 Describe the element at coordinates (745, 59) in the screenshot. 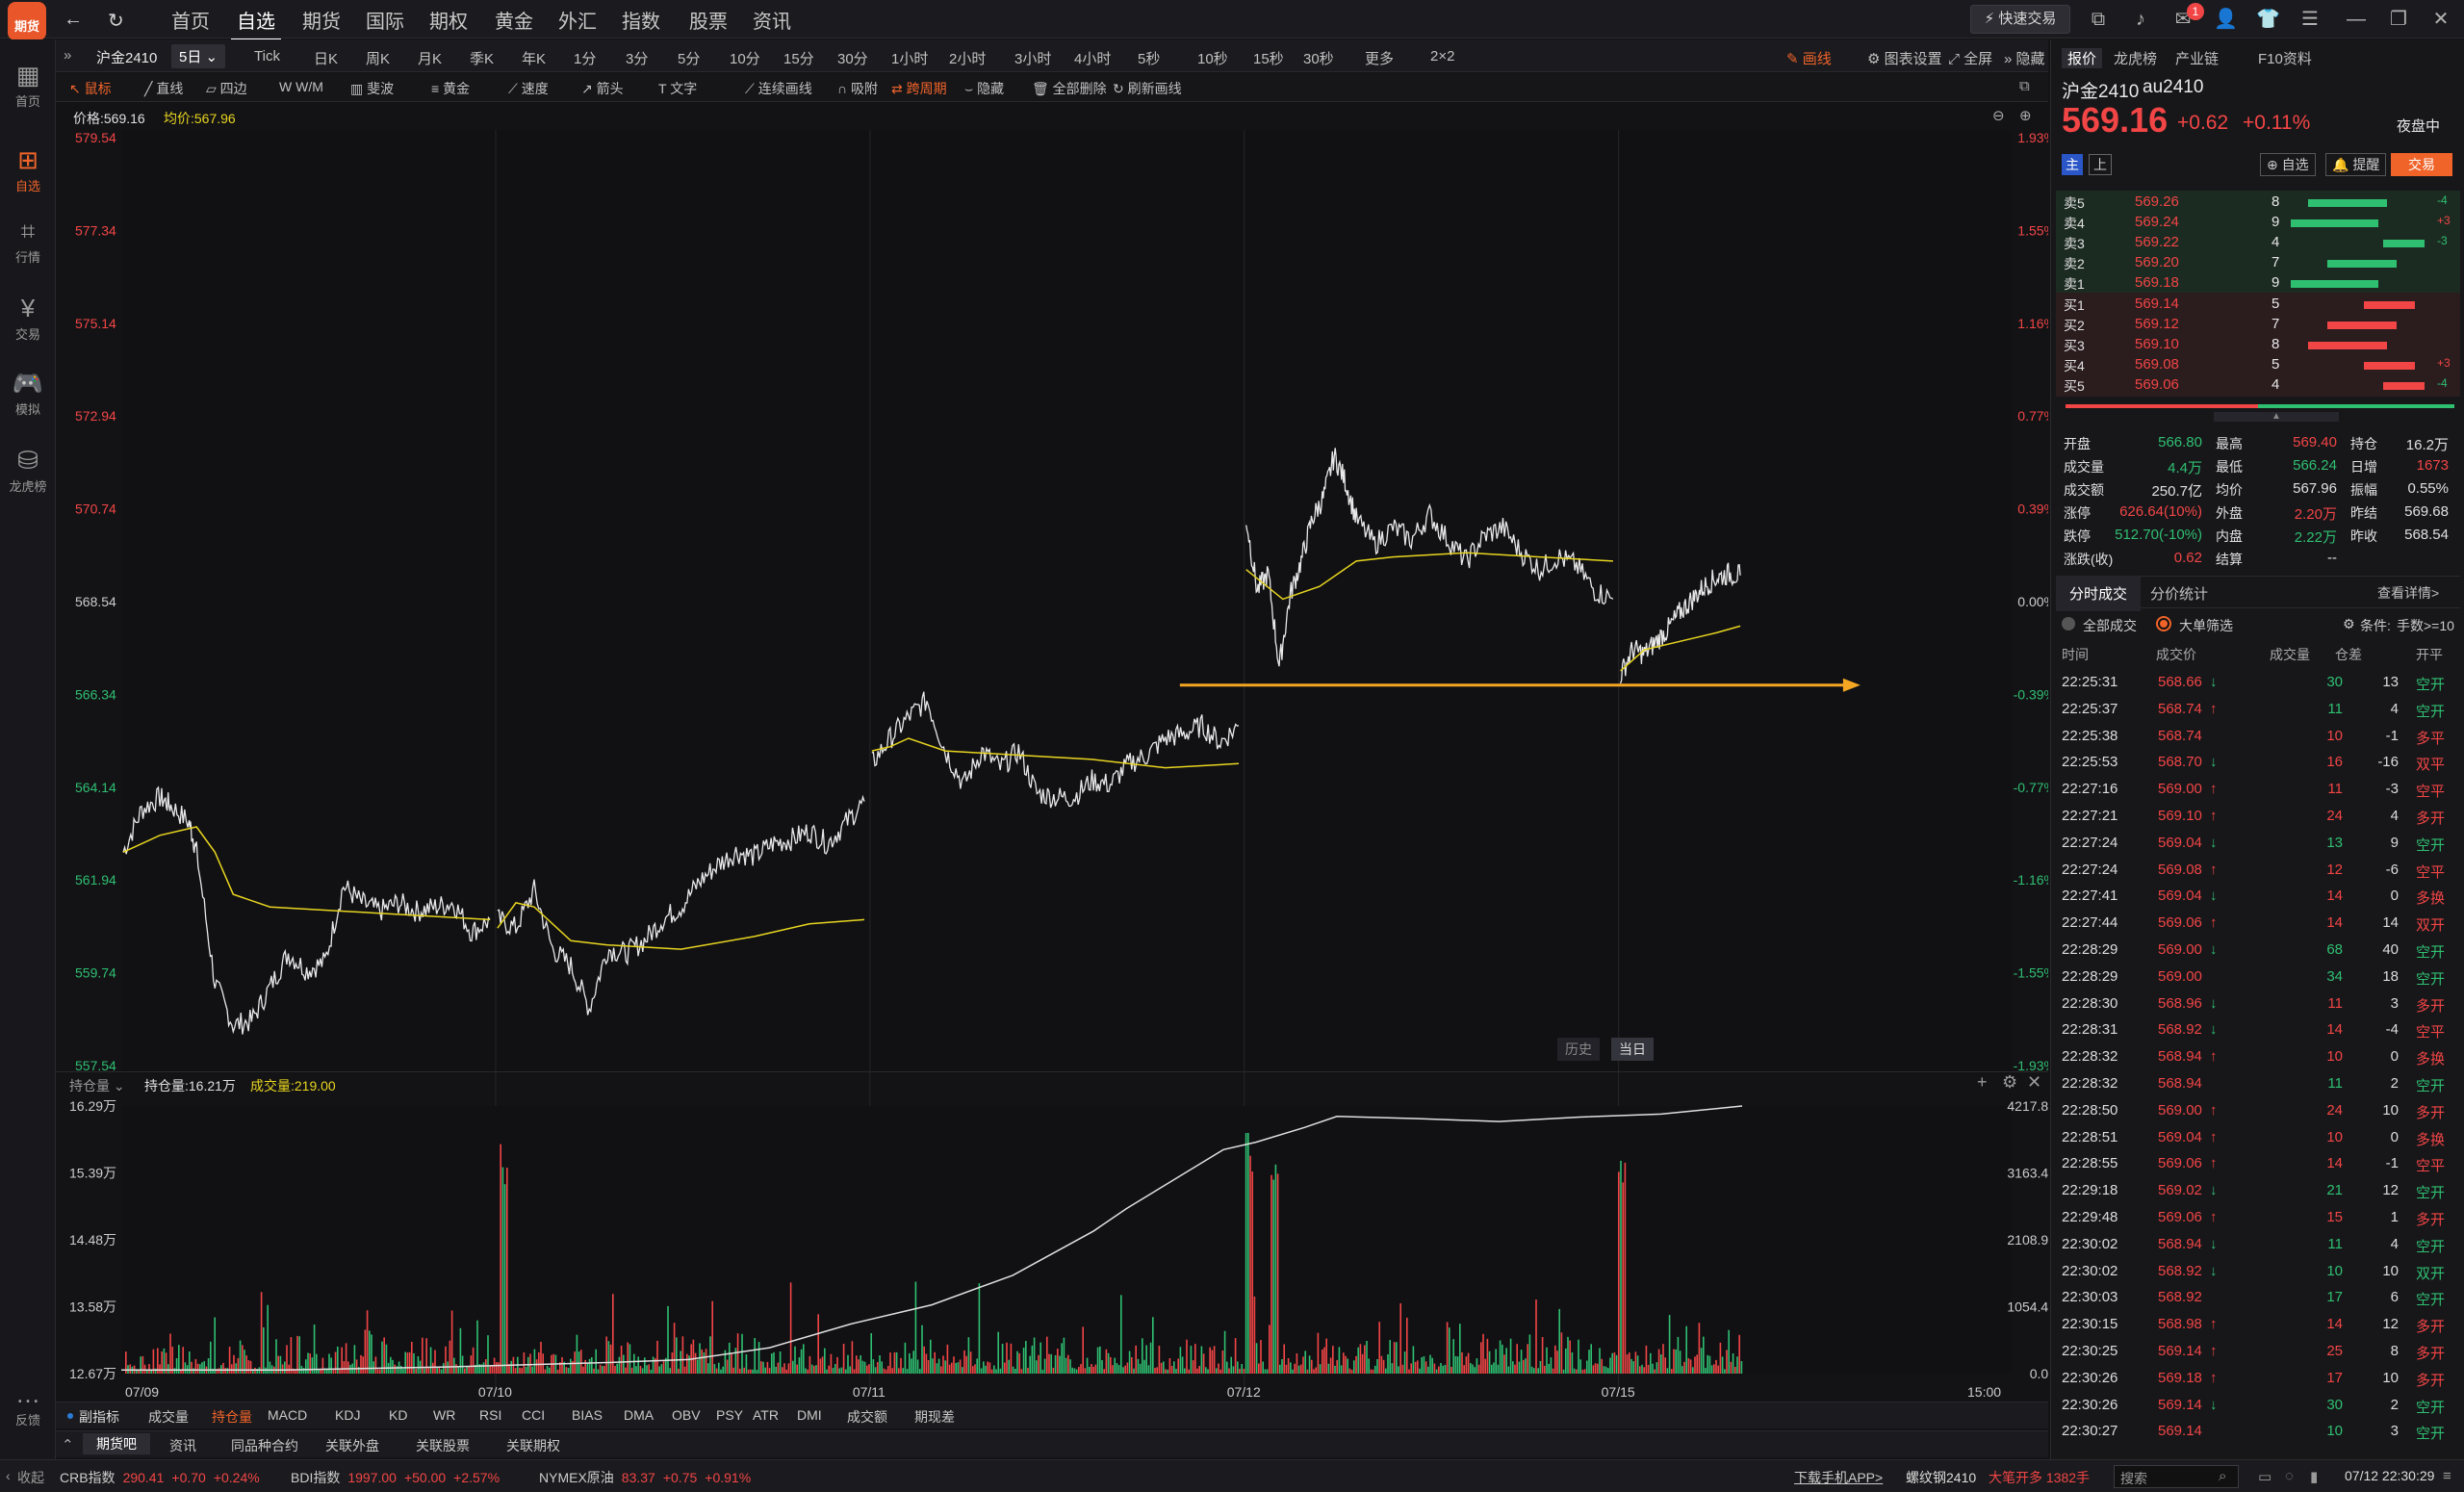

I see `period-9: 10分` at that location.